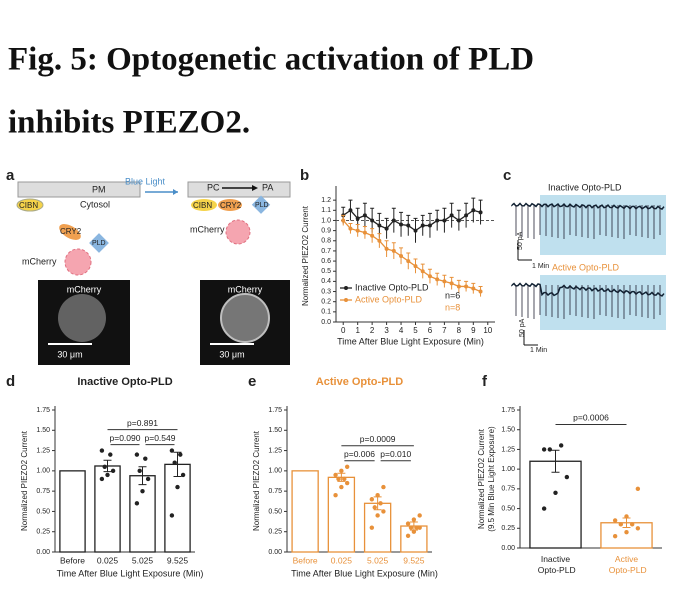 This screenshot has height=602, width=680. Describe the element at coordinates (444, 330) in the screenshot. I see `x-tick-label: 7` at that location.